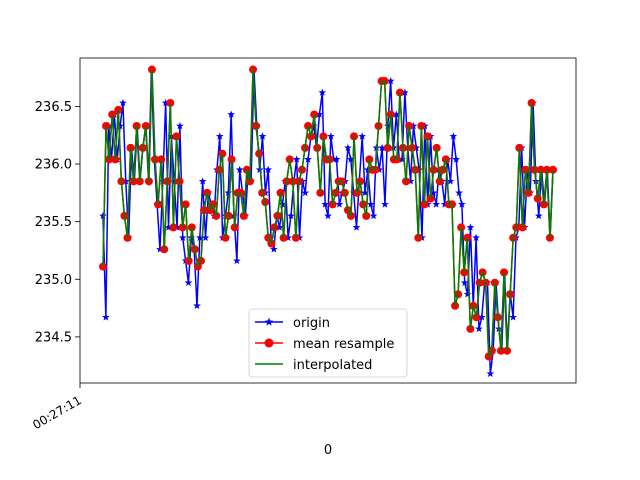  Describe the element at coordinates (53, 222) in the screenshot. I see `y-tick-label: 235.5` at that location.